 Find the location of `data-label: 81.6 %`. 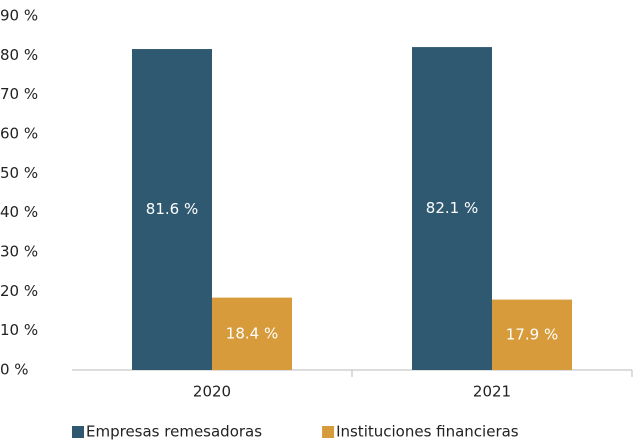

data-label: 81.6 % is located at coordinates (172, 209).